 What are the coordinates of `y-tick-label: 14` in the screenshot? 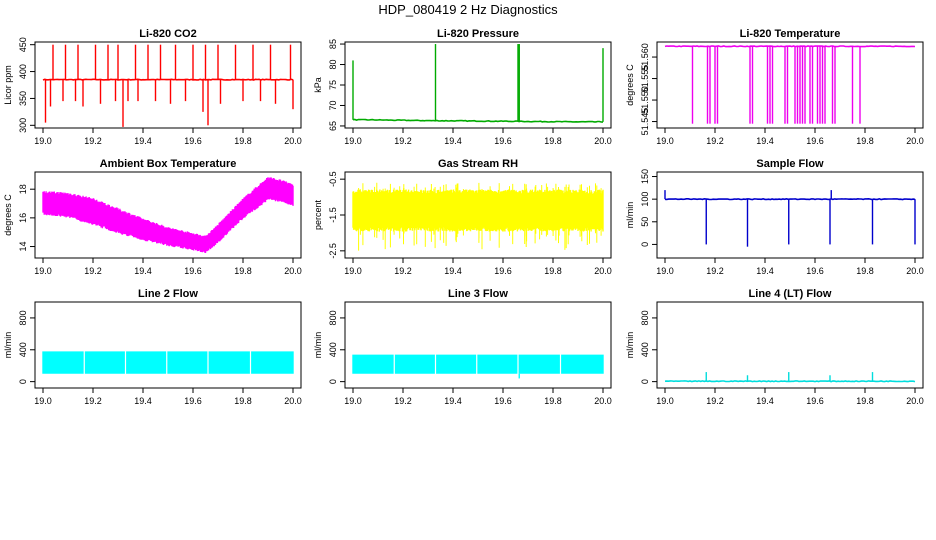 It's located at (23, 247).